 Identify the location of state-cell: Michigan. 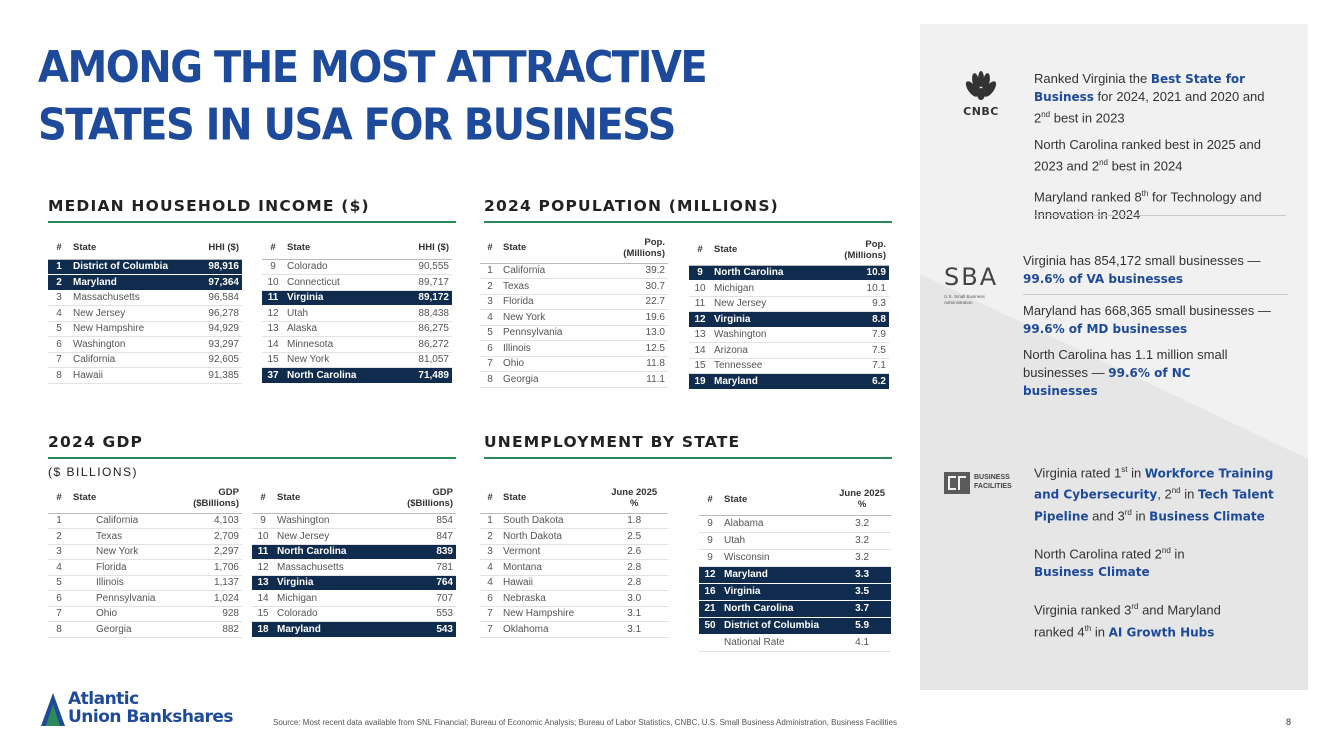
(328, 598).